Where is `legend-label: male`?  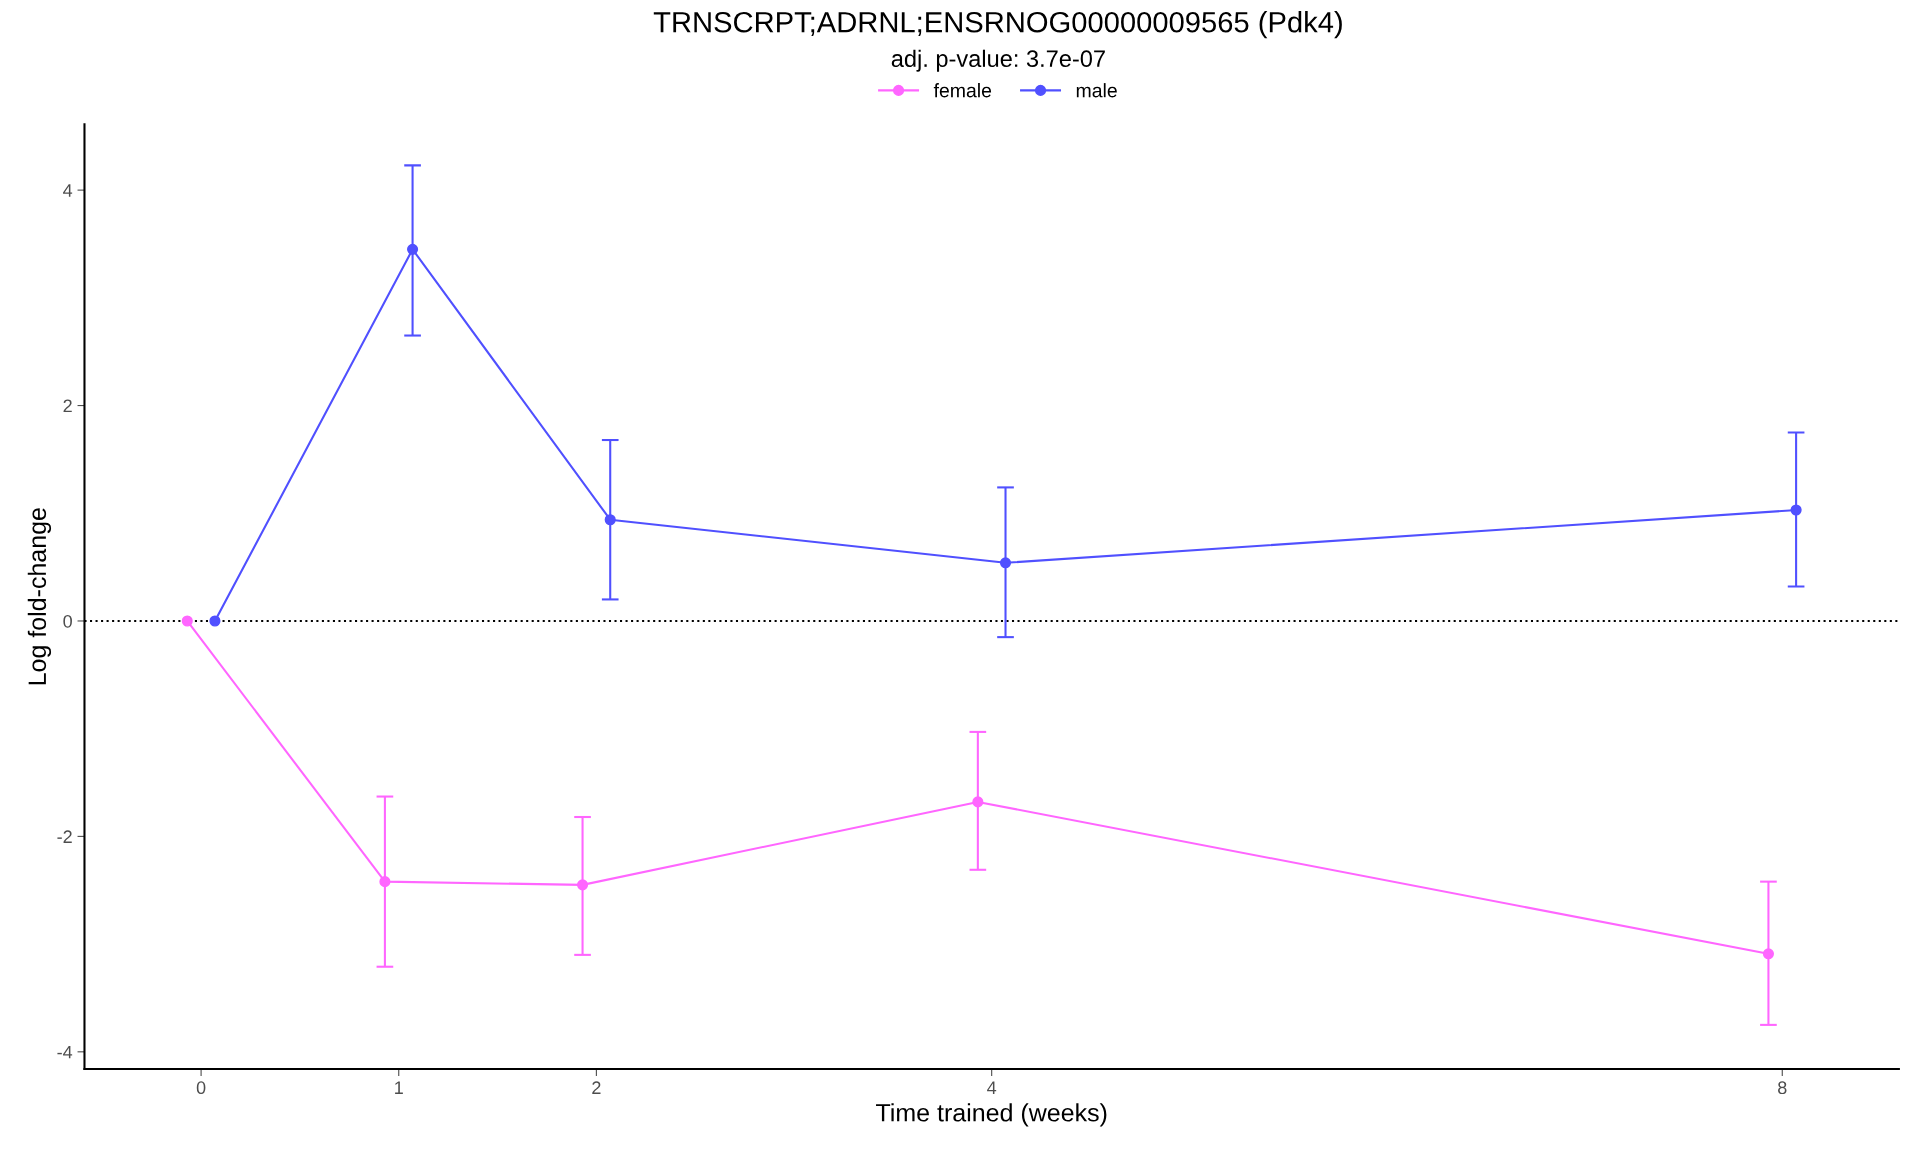 legend-label: male is located at coordinates (1096, 90).